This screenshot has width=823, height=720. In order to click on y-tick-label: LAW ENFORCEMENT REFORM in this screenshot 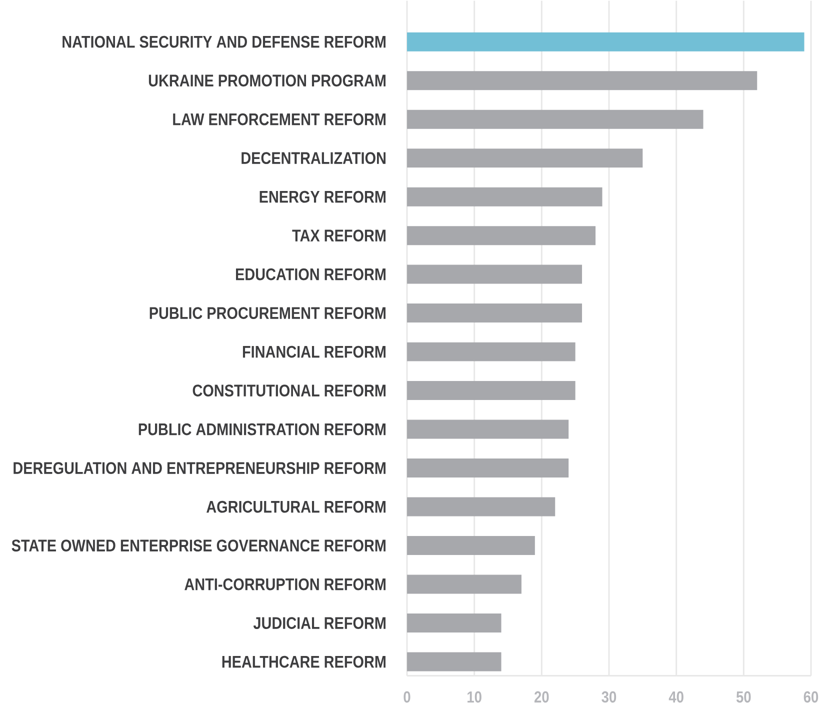, I will do `click(279, 120)`.